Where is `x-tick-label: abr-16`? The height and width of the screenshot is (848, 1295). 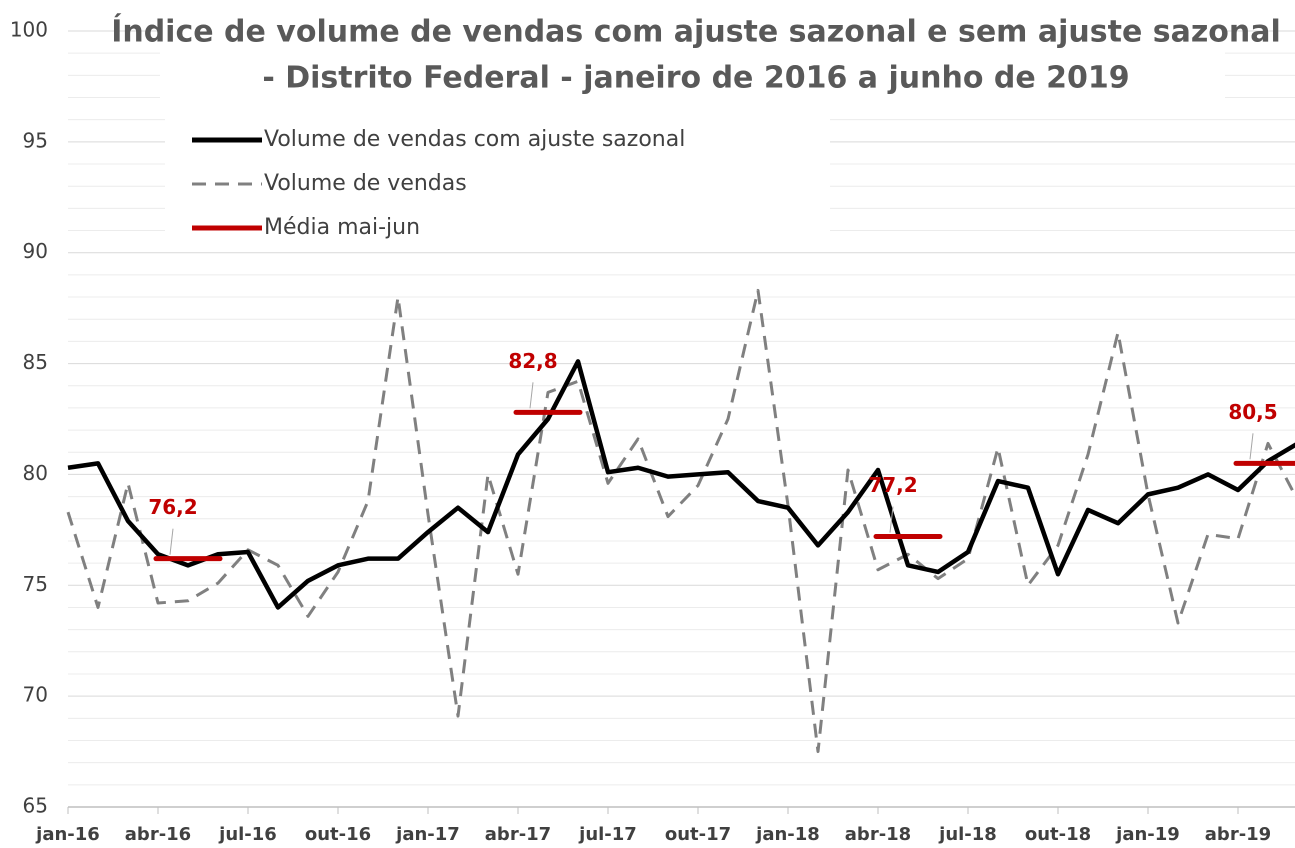
x-tick-label: abr-16 is located at coordinates (158, 834).